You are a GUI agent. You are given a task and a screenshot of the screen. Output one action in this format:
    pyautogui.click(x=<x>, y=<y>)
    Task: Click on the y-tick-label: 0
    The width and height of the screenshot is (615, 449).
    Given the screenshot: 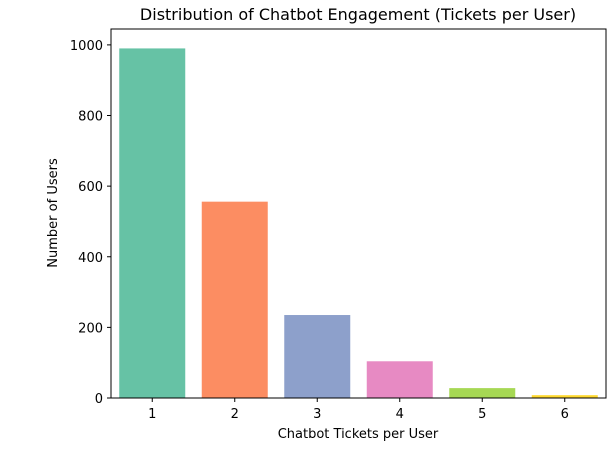 What is the action you would take?
    pyautogui.click(x=99, y=399)
    